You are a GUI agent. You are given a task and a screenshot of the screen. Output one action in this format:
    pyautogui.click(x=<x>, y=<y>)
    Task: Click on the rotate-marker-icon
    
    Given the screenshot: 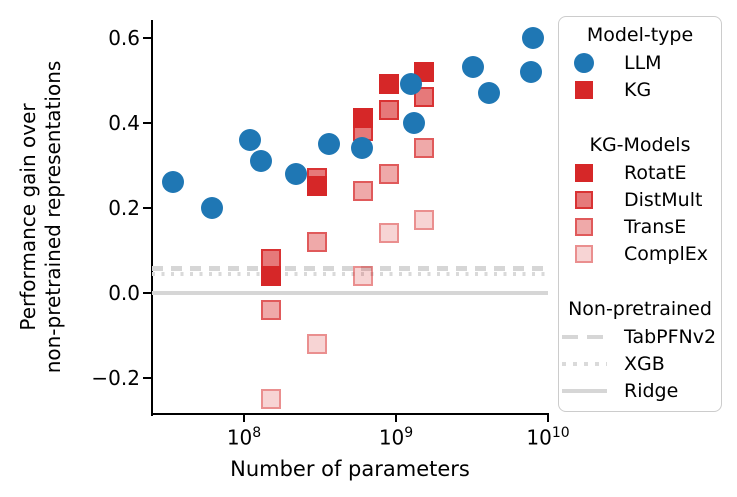 What is the action you would take?
    pyautogui.click(x=584, y=172)
    